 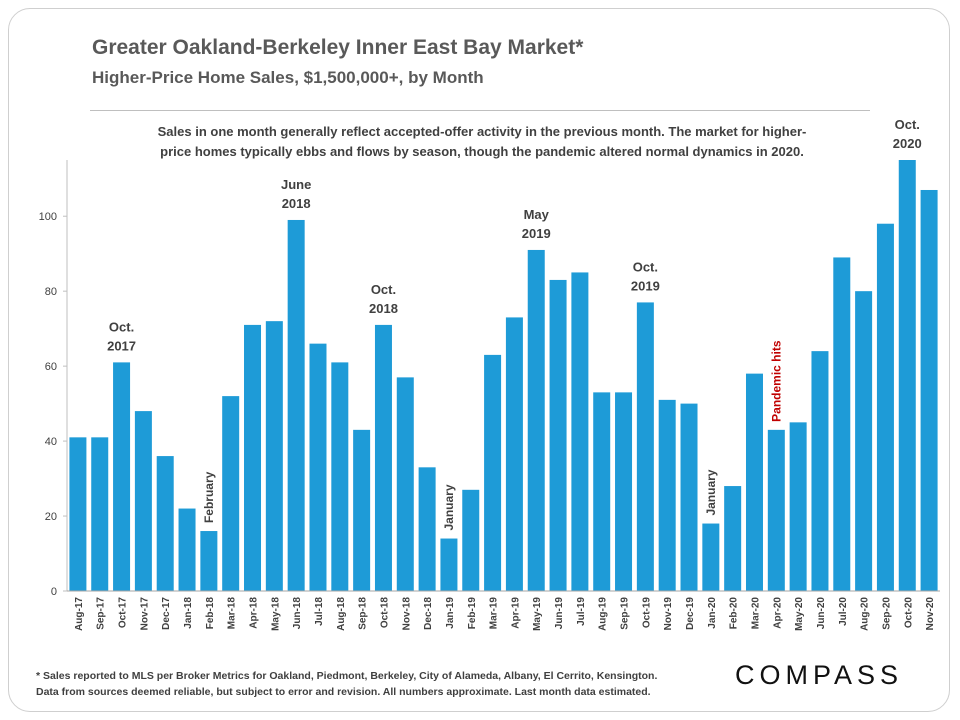 I want to click on x-tick-label: Oct-17, so click(x=123, y=613).